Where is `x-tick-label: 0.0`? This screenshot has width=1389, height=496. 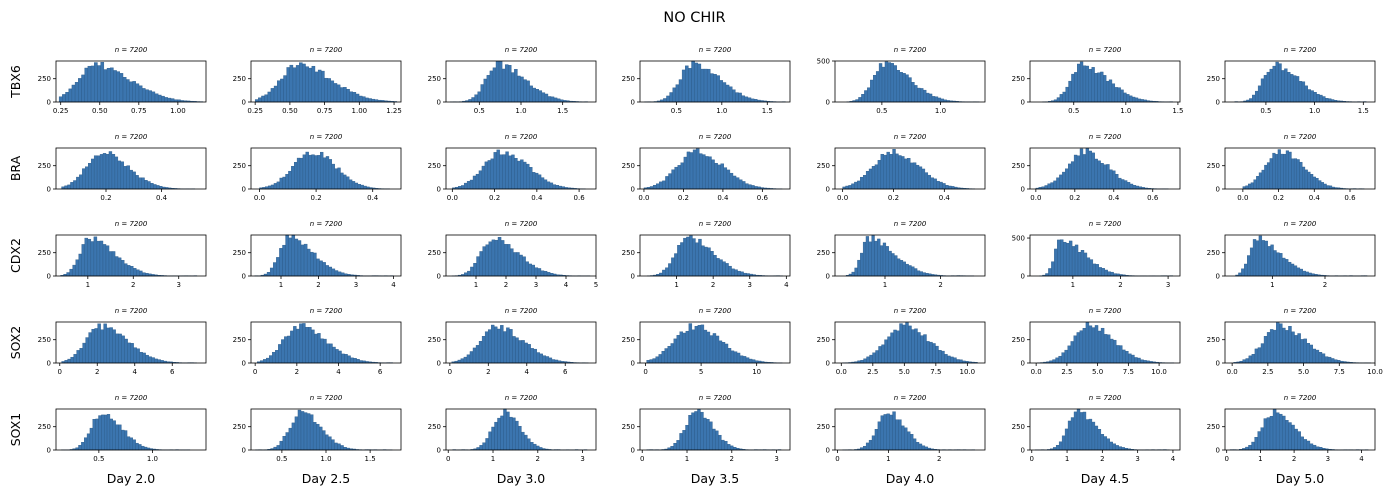 x-tick-label: 0.0 is located at coordinates (1242, 198).